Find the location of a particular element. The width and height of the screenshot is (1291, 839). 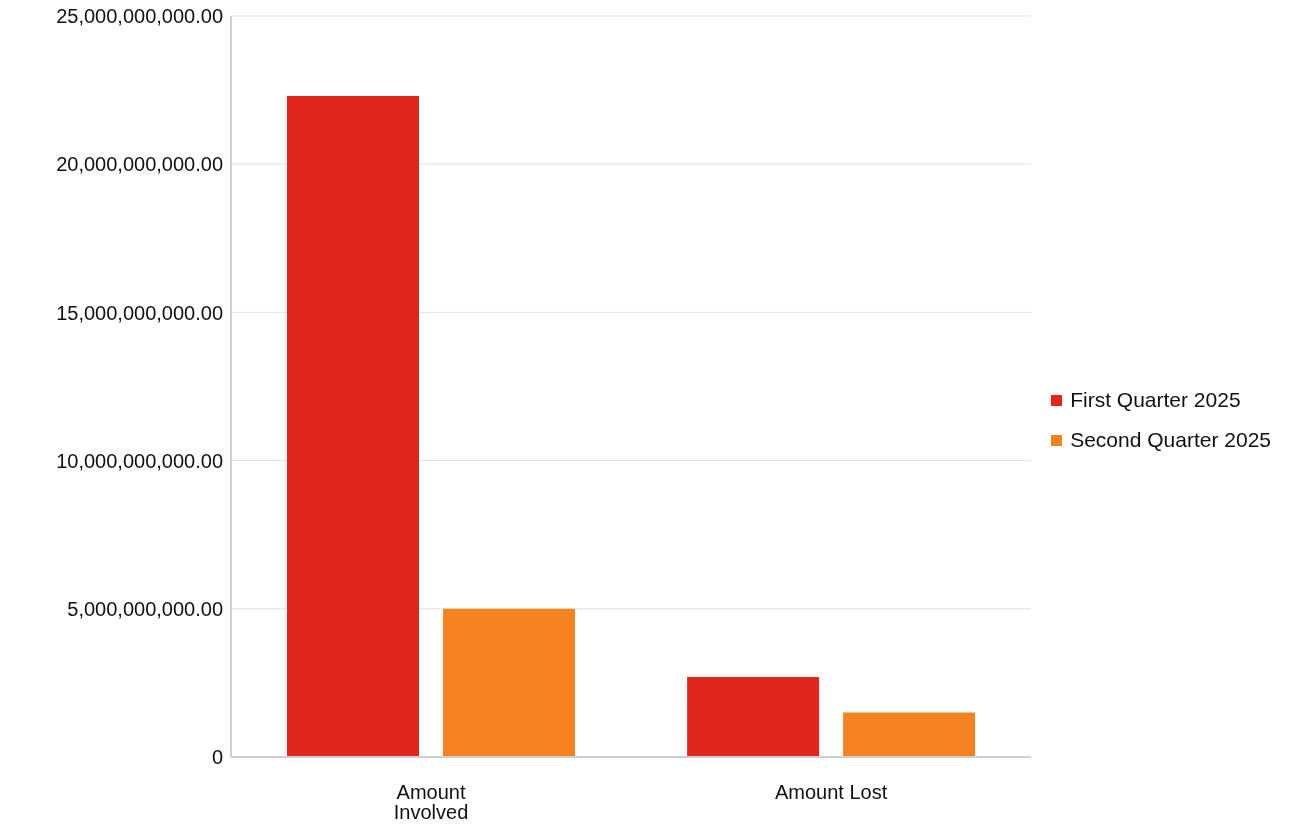

legend-label: First Quarter 2025 is located at coordinates (1155, 399).